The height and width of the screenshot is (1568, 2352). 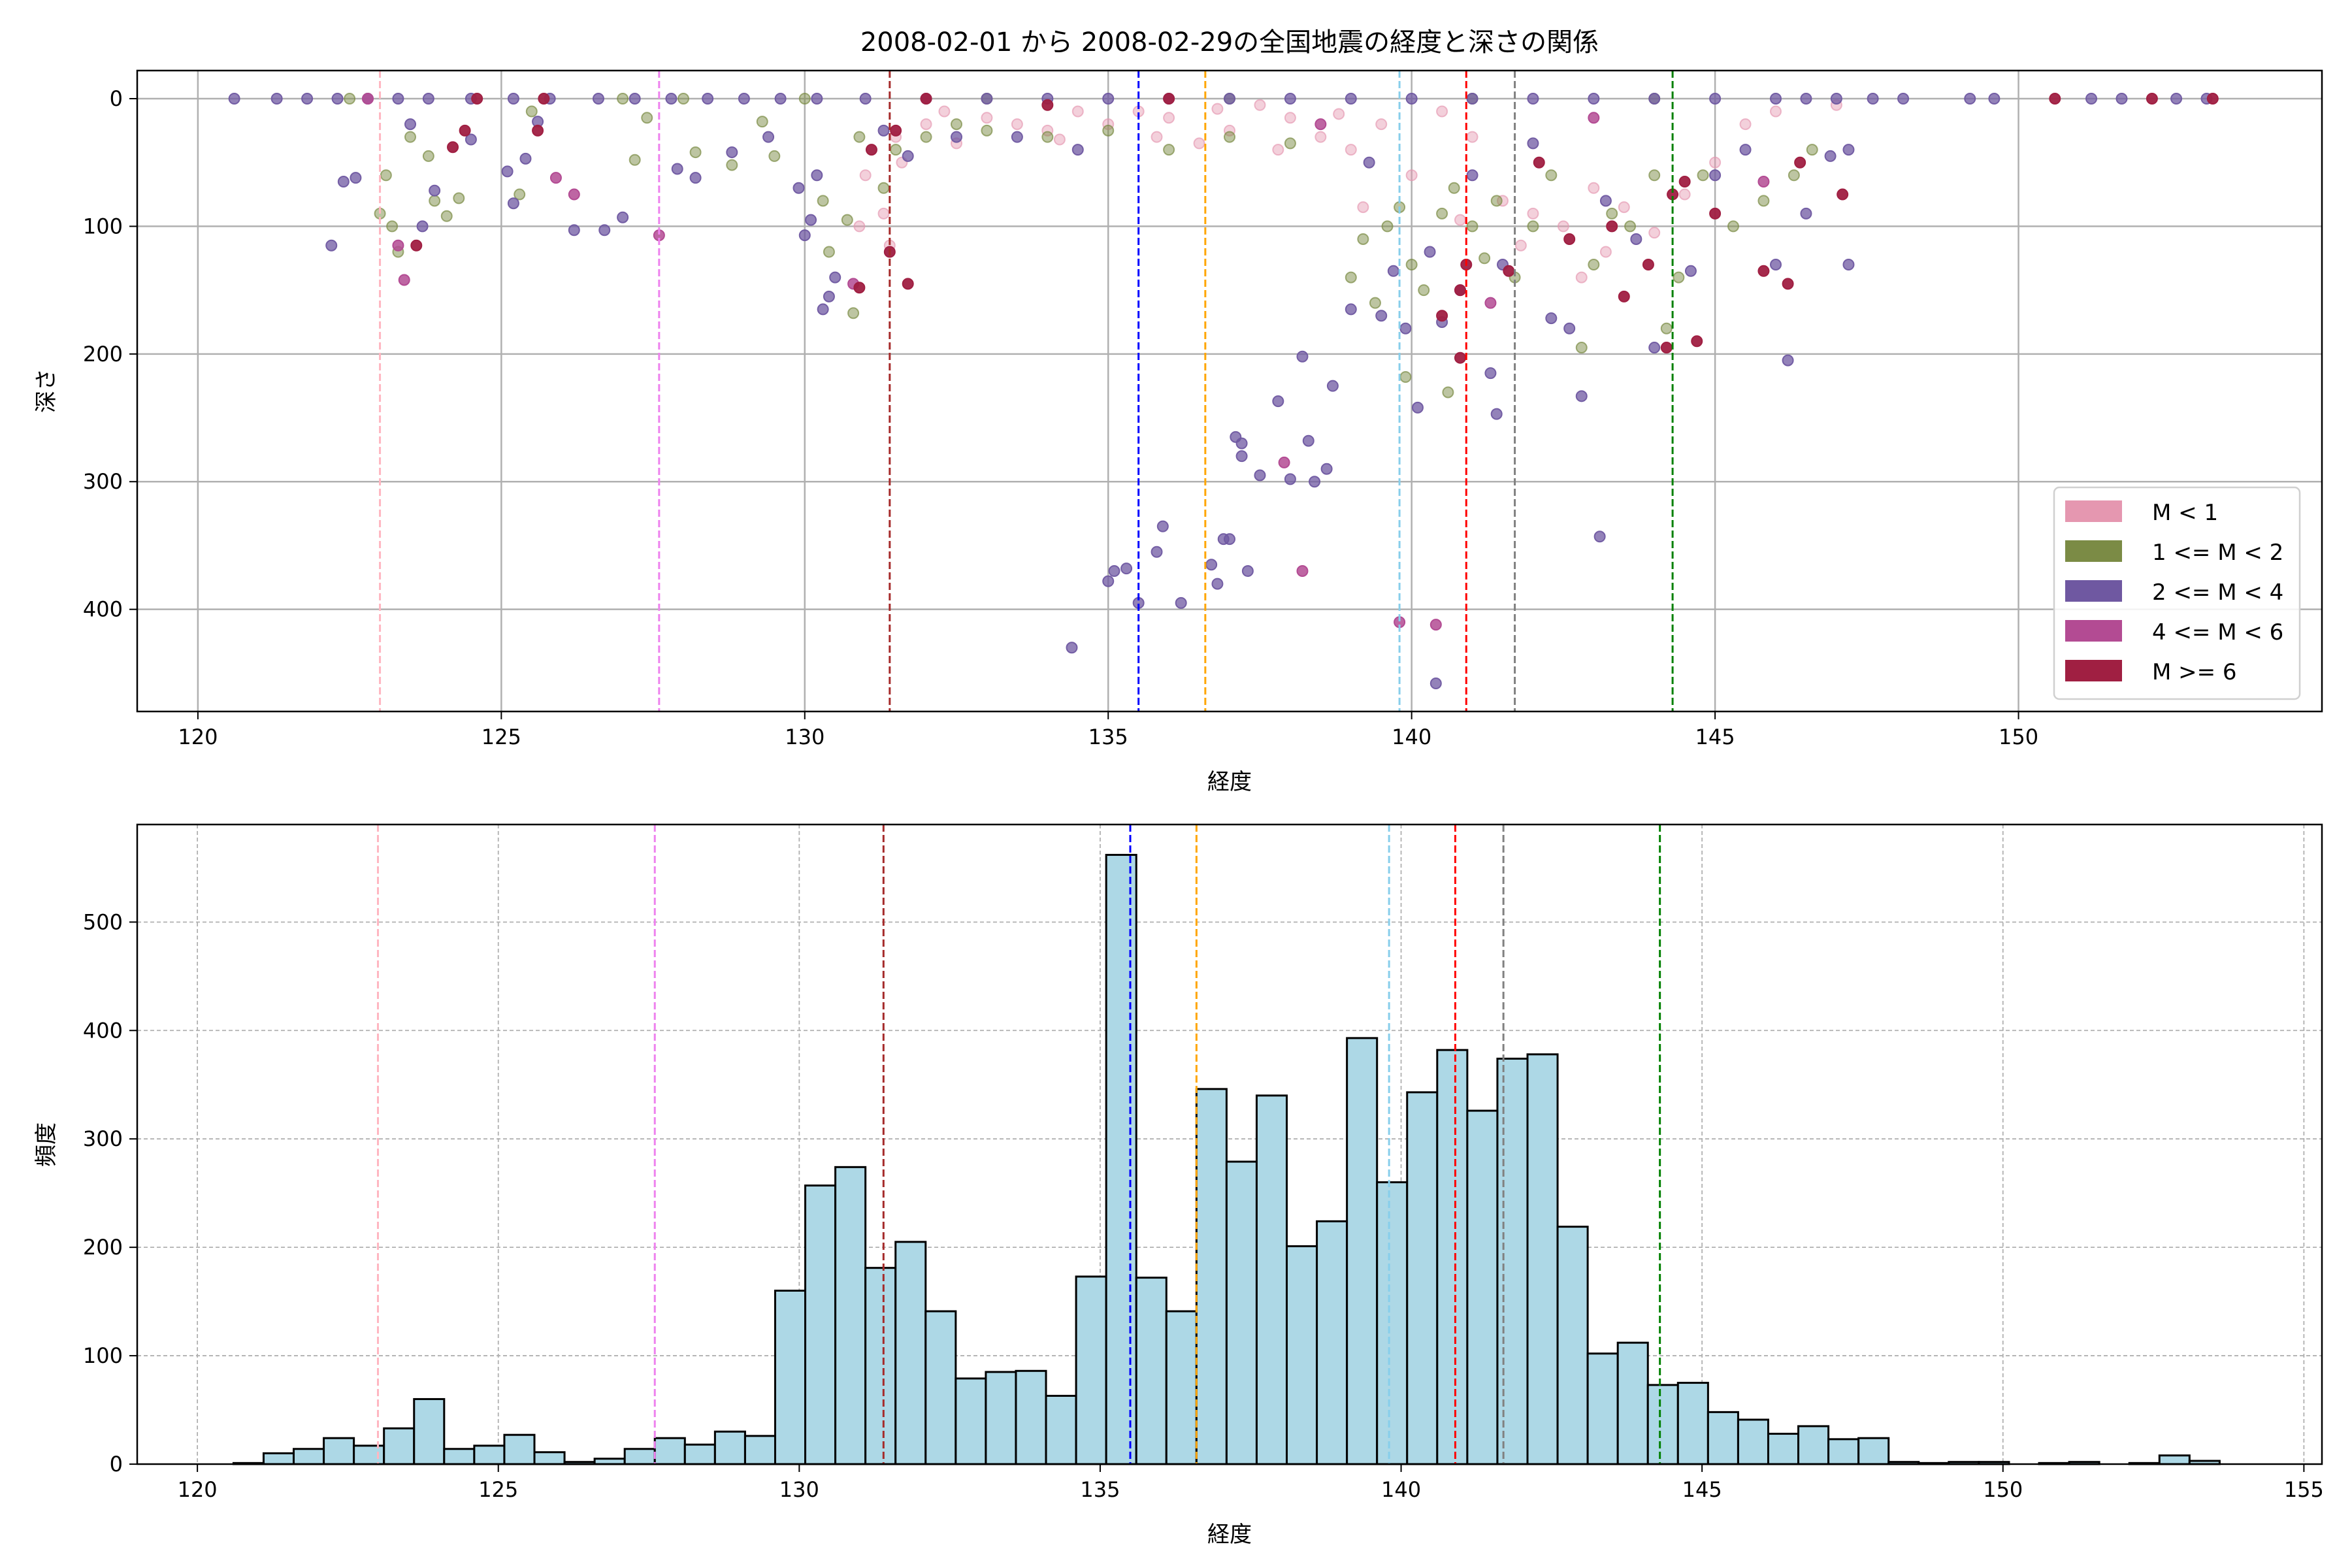 What do you see at coordinates (46, 390) in the screenshot?
I see `scatter-y-label: 深さ` at bounding box center [46, 390].